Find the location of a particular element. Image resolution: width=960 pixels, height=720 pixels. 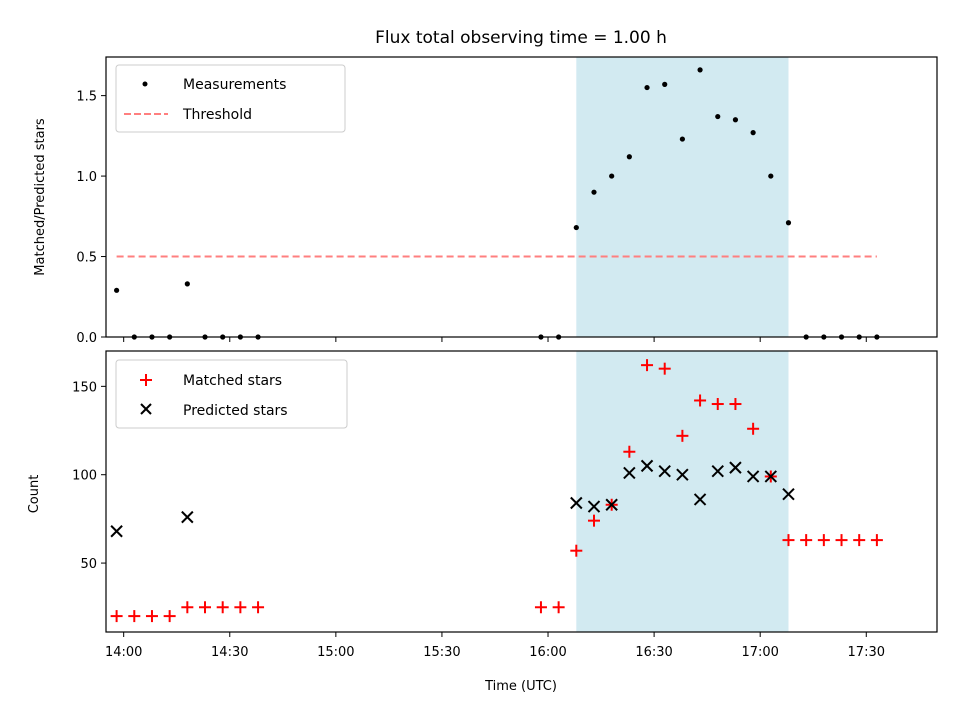

bottom-y-tick-label: 100 is located at coordinates (84, 476).